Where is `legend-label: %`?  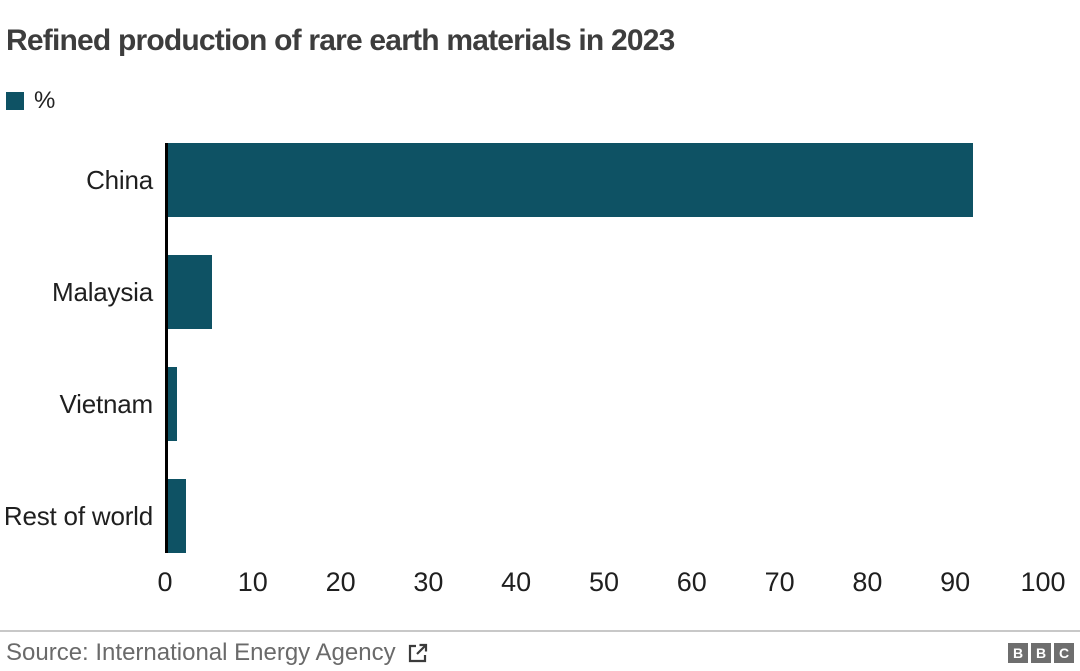
legend-label: % is located at coordinates (45, 100).